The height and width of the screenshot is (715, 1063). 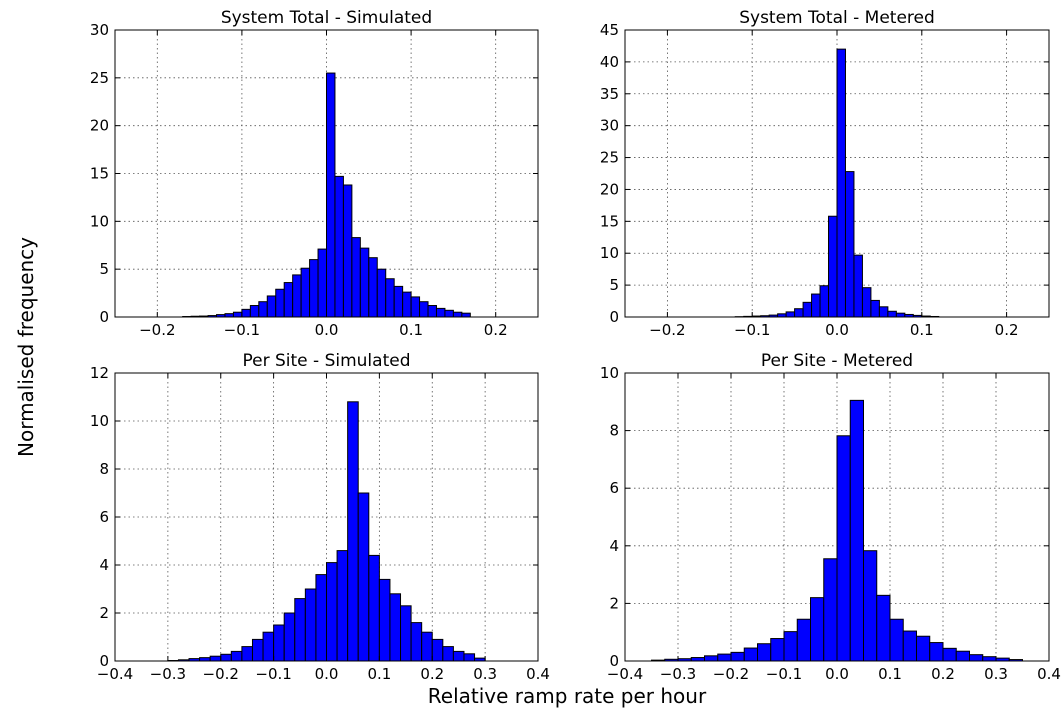 I want to click on y-tick-label: 8, so click(x=104, y=469).